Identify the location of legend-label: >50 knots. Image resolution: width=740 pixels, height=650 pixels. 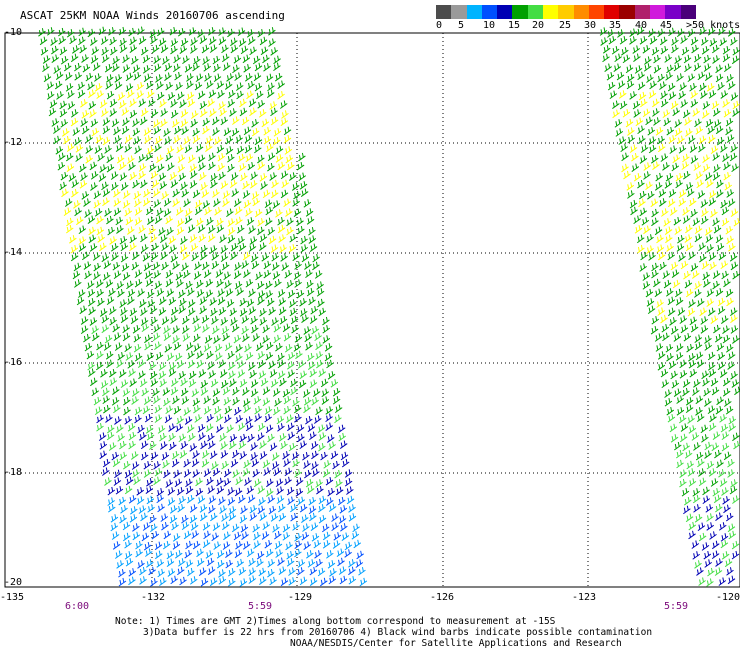
(713, 25).